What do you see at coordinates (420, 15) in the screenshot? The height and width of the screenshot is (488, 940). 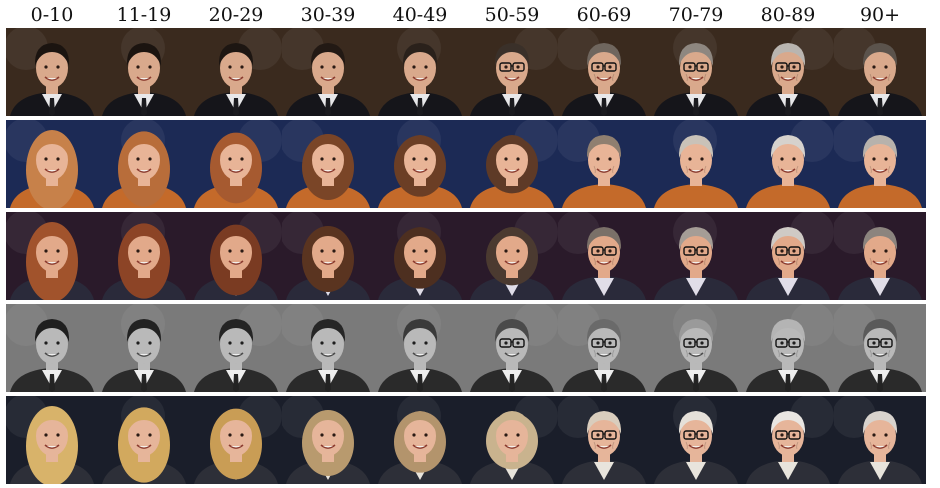 I see `age-group-label: 40-49` at bounding box center [420, 15].